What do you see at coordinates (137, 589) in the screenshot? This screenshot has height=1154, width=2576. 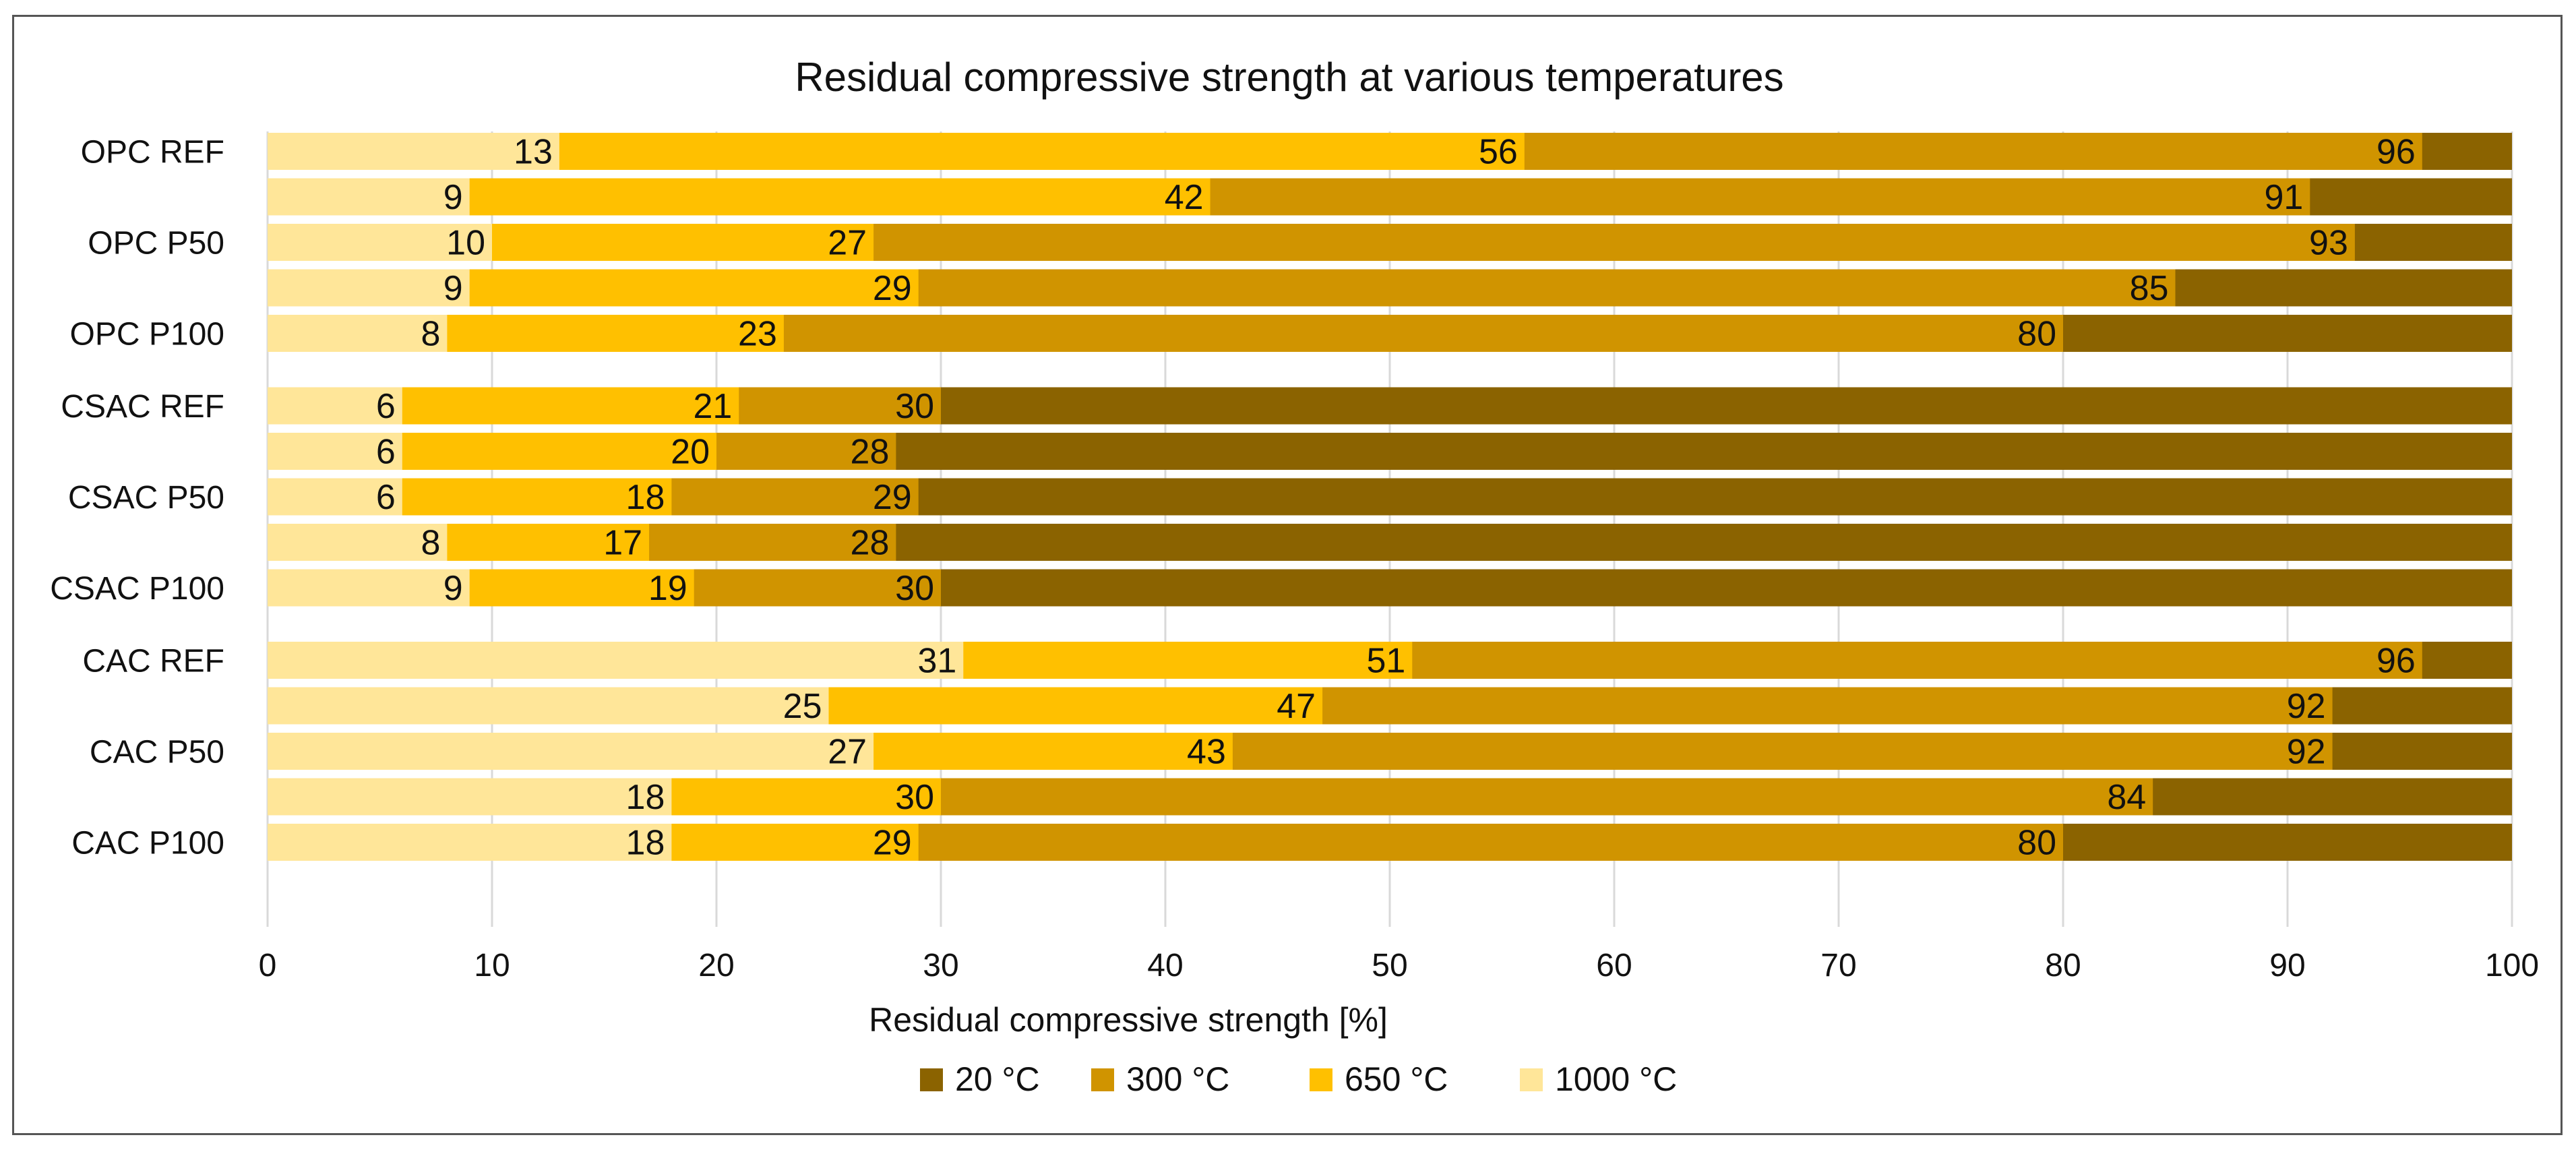 I see `category-label: CSAC P100` at bounding box center [137, 589].